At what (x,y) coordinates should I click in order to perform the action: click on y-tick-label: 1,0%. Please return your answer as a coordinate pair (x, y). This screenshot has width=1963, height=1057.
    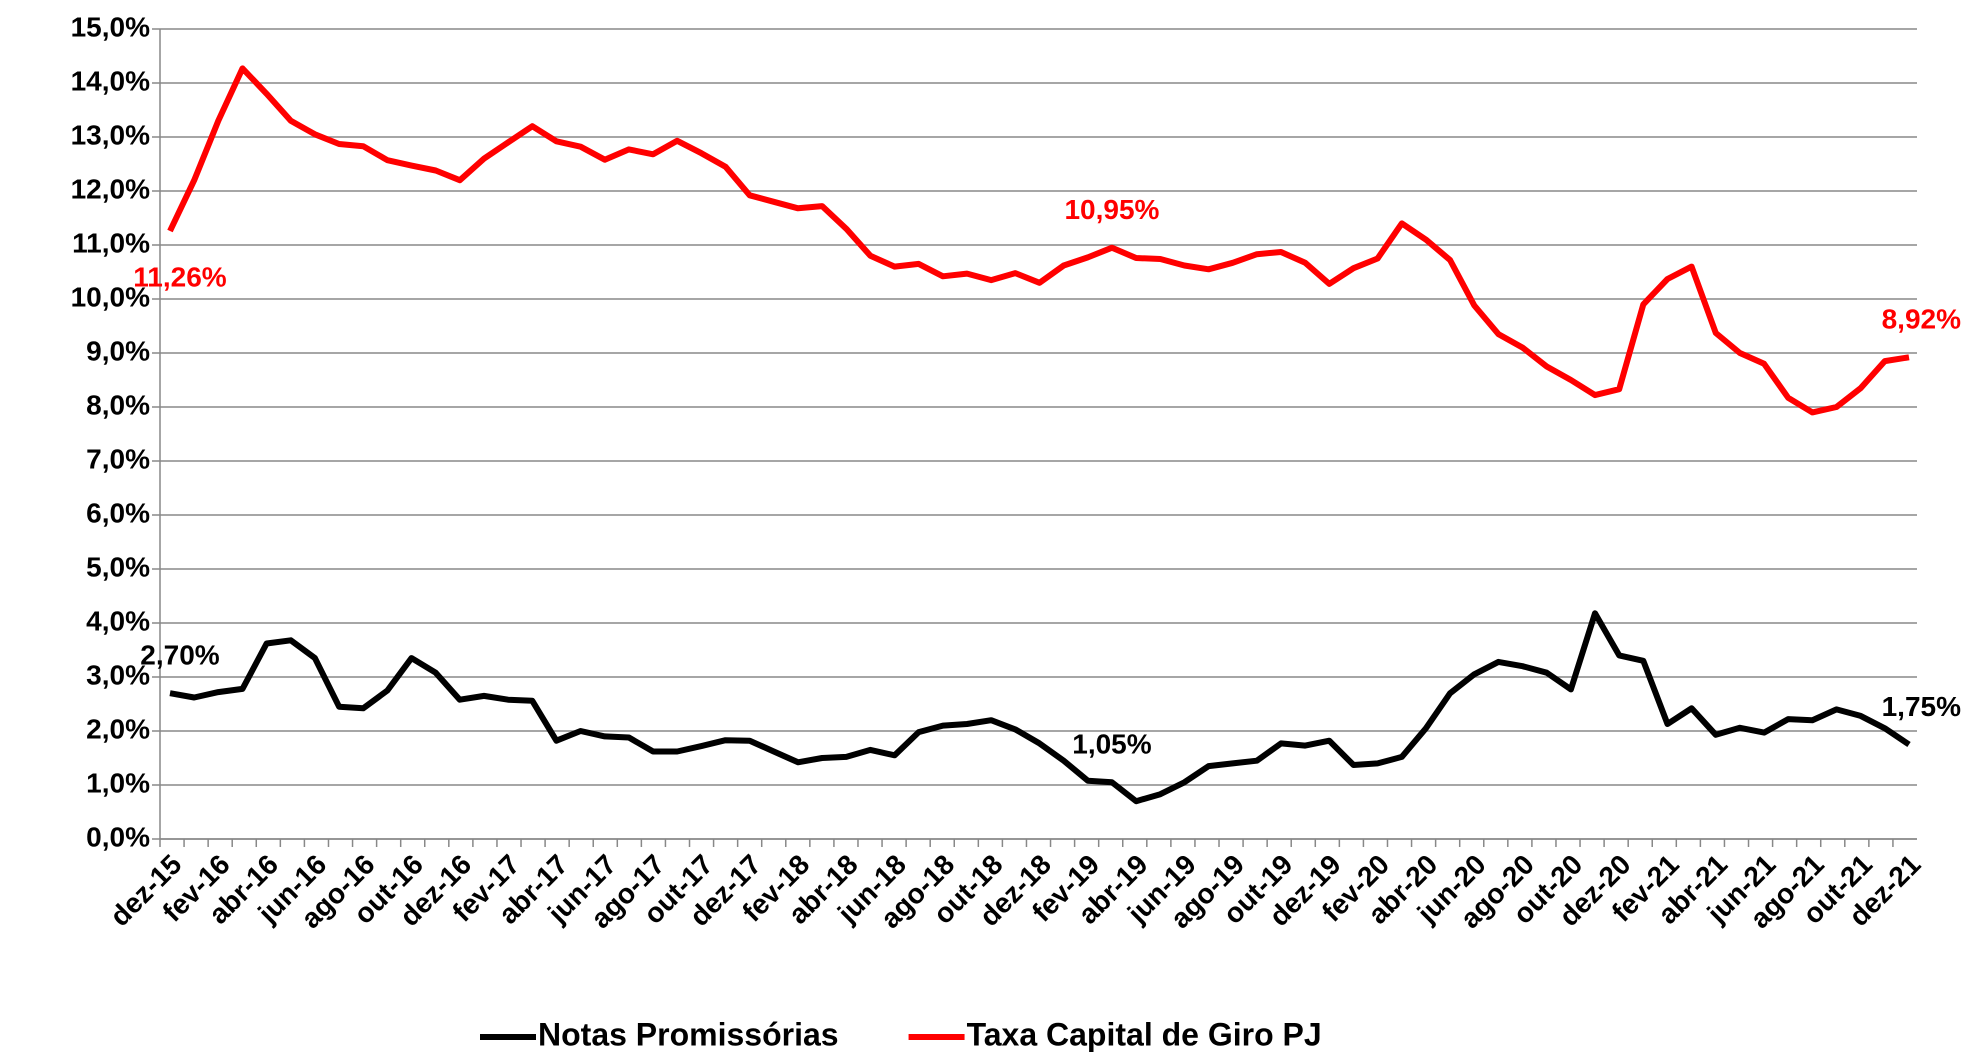
    Looking at the image, I should click on (118, 782).